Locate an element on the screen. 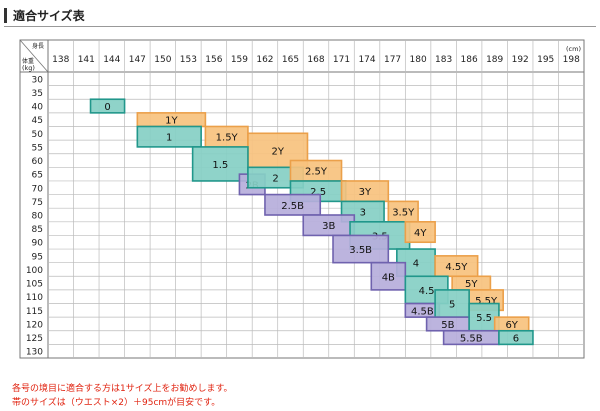 The image size is (600, 411). weight-tick-label: 120 is located at coordinates (34, 325).